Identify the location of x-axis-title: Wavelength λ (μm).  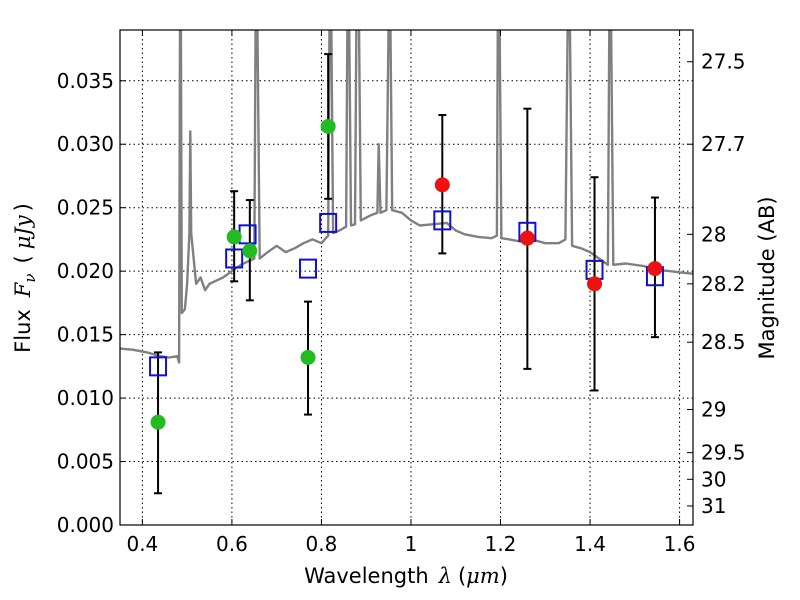
(406, 576).